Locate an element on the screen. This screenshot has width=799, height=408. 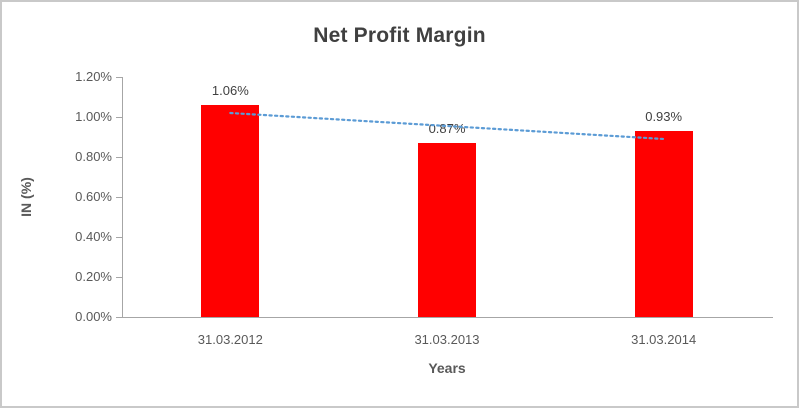
x-tick-label: 31.03.2012 is located at coordinates (230, 339).